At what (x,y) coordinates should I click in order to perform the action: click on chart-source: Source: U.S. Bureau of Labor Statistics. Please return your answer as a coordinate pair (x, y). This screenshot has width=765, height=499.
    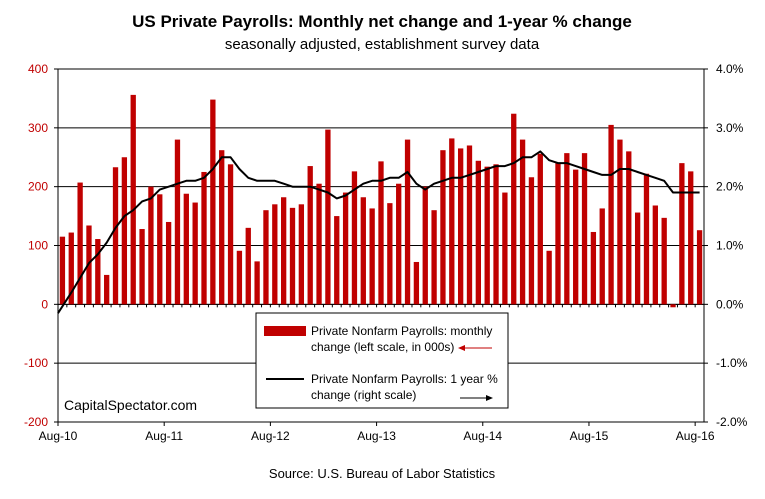
    Looking at the image, I should click on (382, 473).